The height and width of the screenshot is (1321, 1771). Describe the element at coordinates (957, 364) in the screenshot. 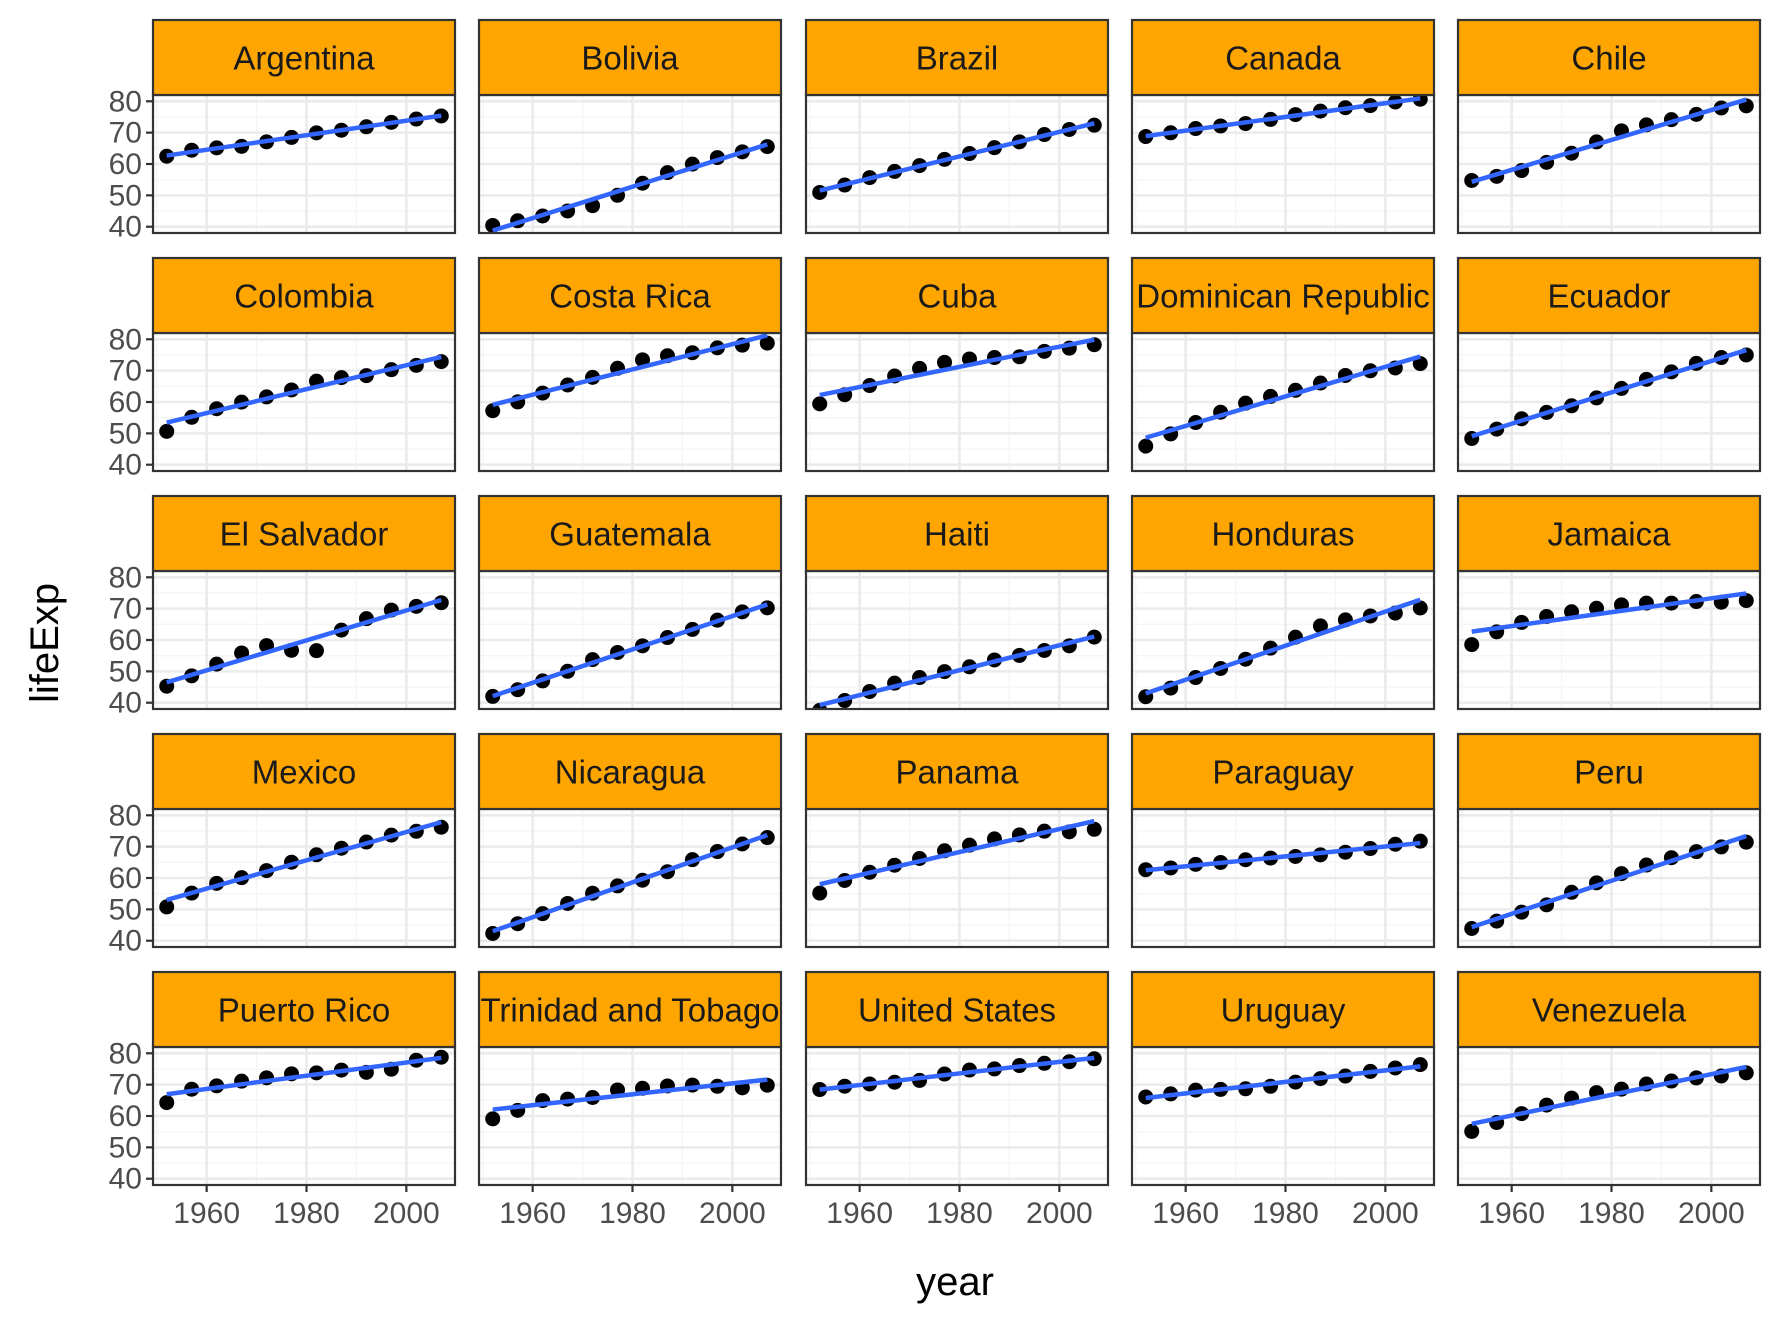

I see `facet-panel: Cuba` at that location.